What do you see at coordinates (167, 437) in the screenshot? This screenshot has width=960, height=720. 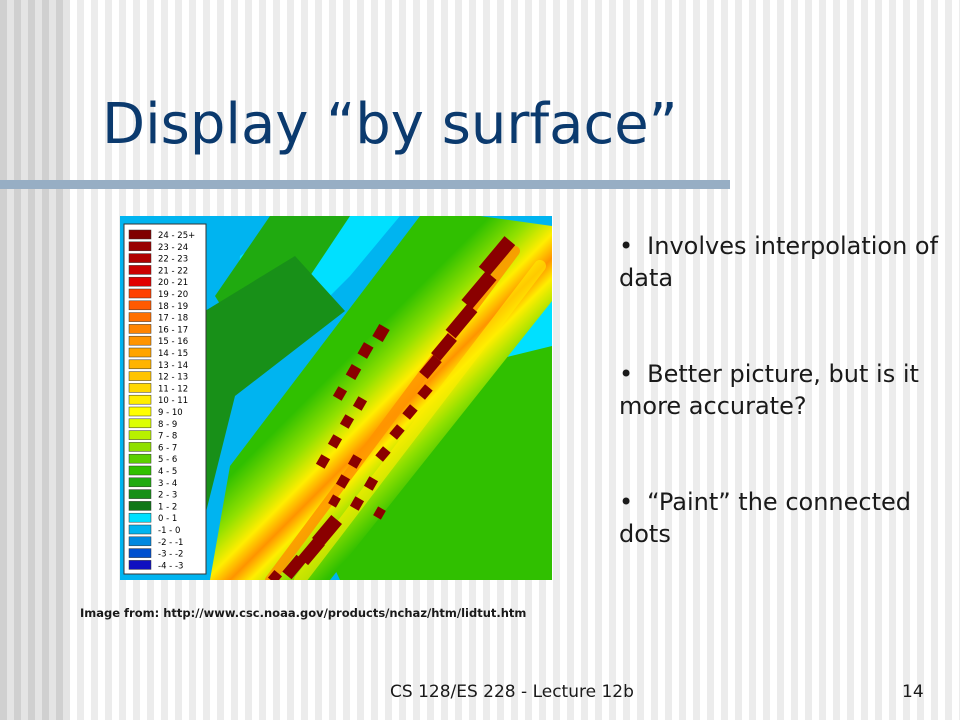 I see `legend-label: 7 - 8` at bounding box center [167, 437].